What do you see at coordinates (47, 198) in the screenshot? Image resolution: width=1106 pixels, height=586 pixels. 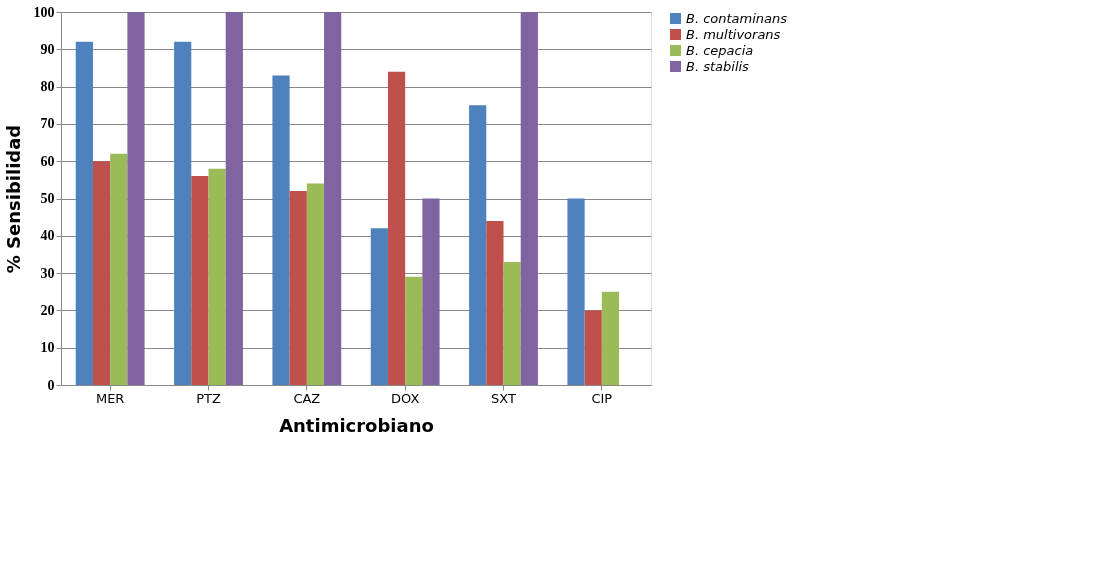 I see `y-tick-label: 50` at bounding box center [47, 198].